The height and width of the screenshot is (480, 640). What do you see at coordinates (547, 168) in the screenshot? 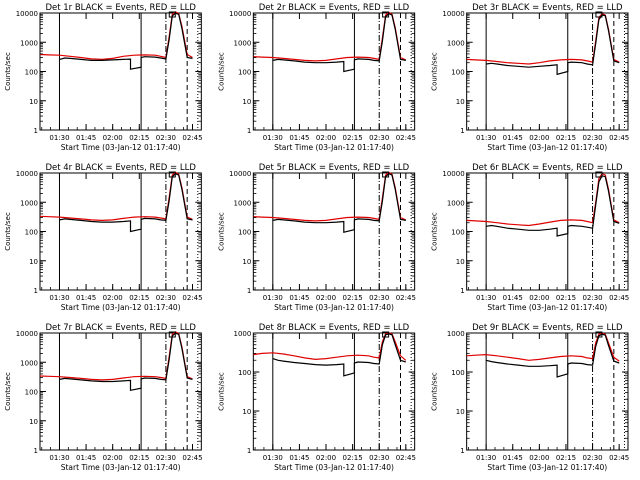
I see `panel-title: Det 6r BLACK = Events, RED = LLD` at bounding box center [547, 168].